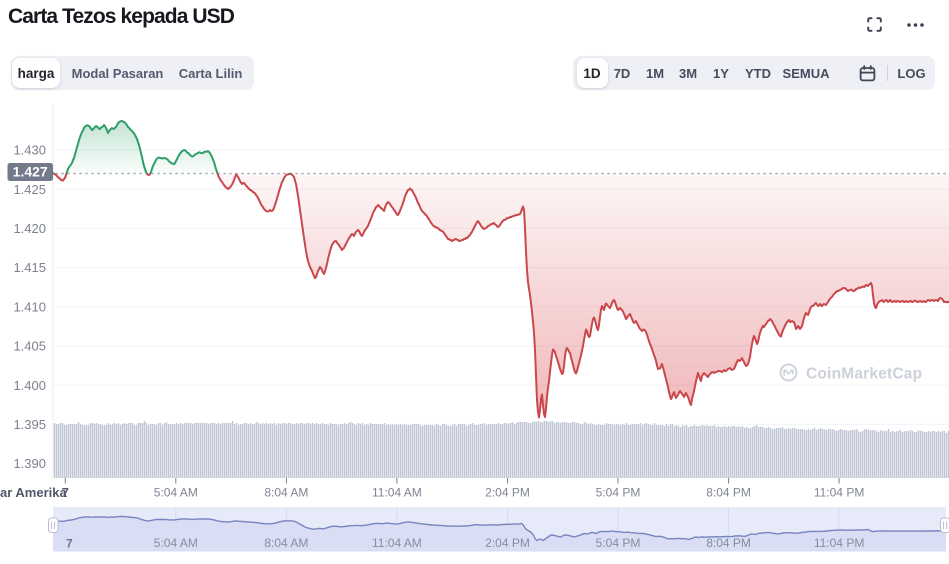 The image size is (949, 564). Describe the element at coordinates (33, 492) in the screenshot. I see `svg-text: ar Amerika` at that location.